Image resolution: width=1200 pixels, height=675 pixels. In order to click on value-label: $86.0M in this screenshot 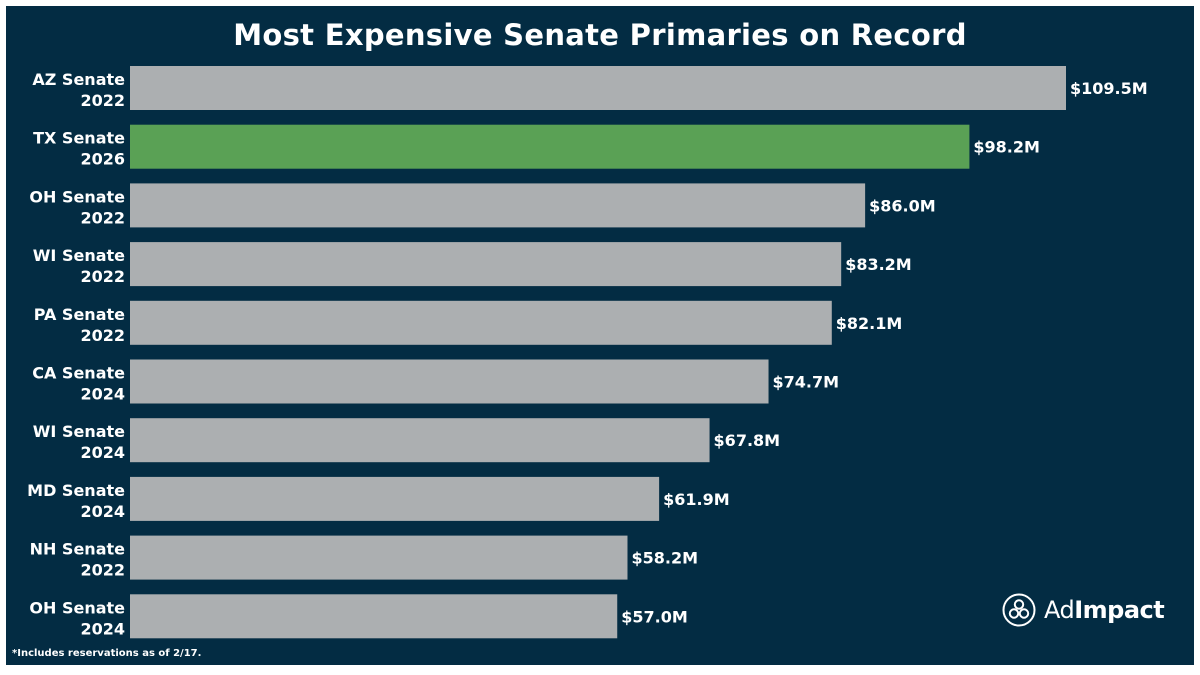, I will do `click(902, 205)`.